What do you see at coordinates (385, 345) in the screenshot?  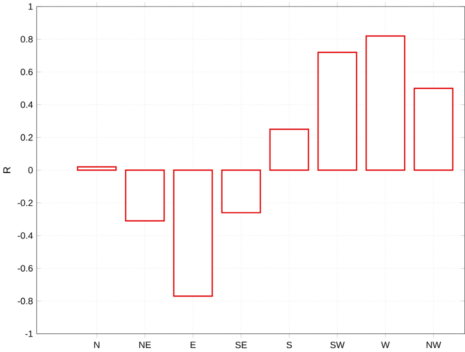 I see `x-tick-label: W` at bounding box center [385, 345].